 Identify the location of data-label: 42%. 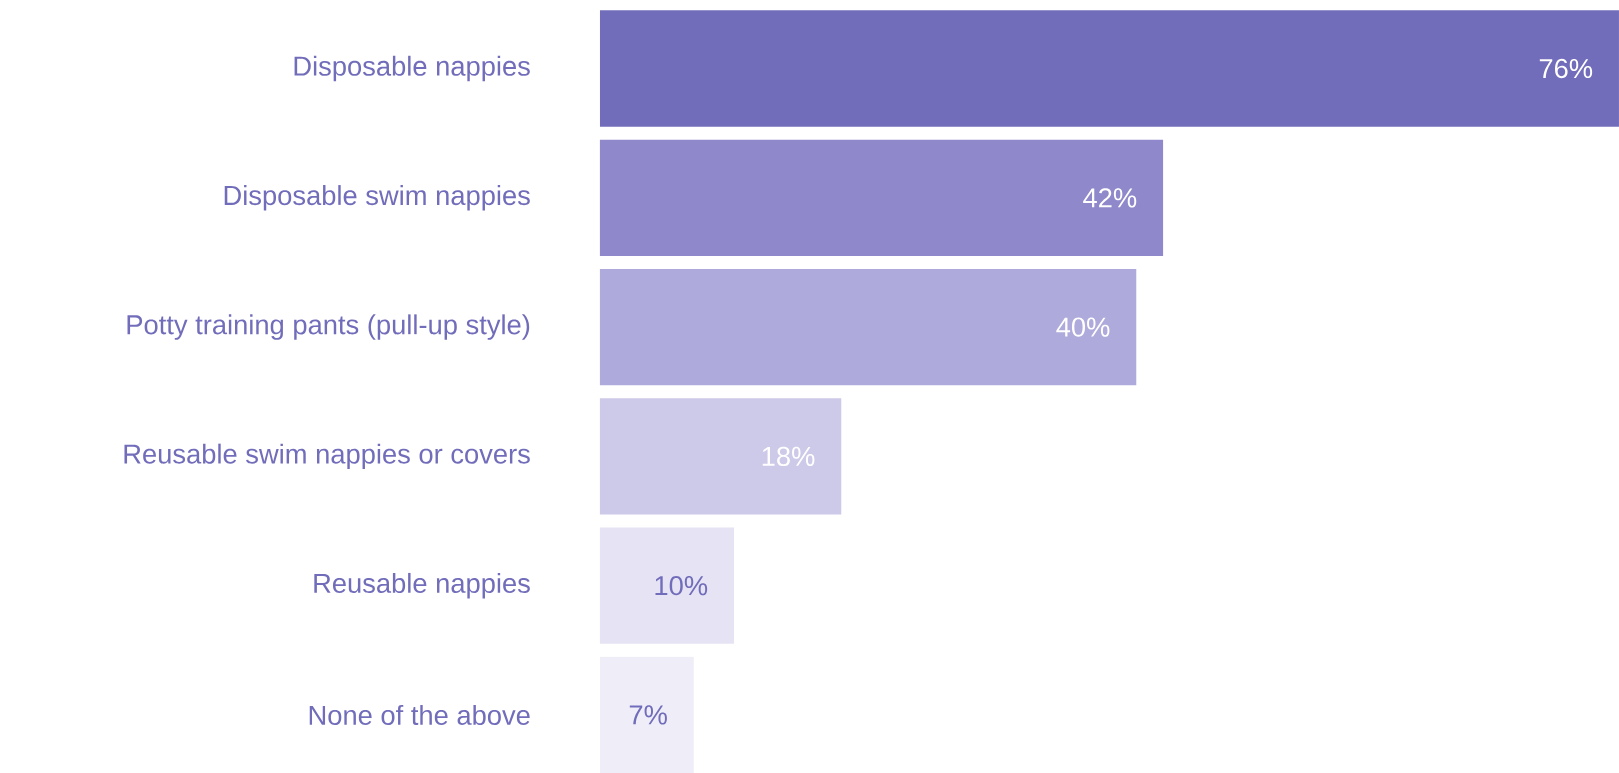
(1110, 198).